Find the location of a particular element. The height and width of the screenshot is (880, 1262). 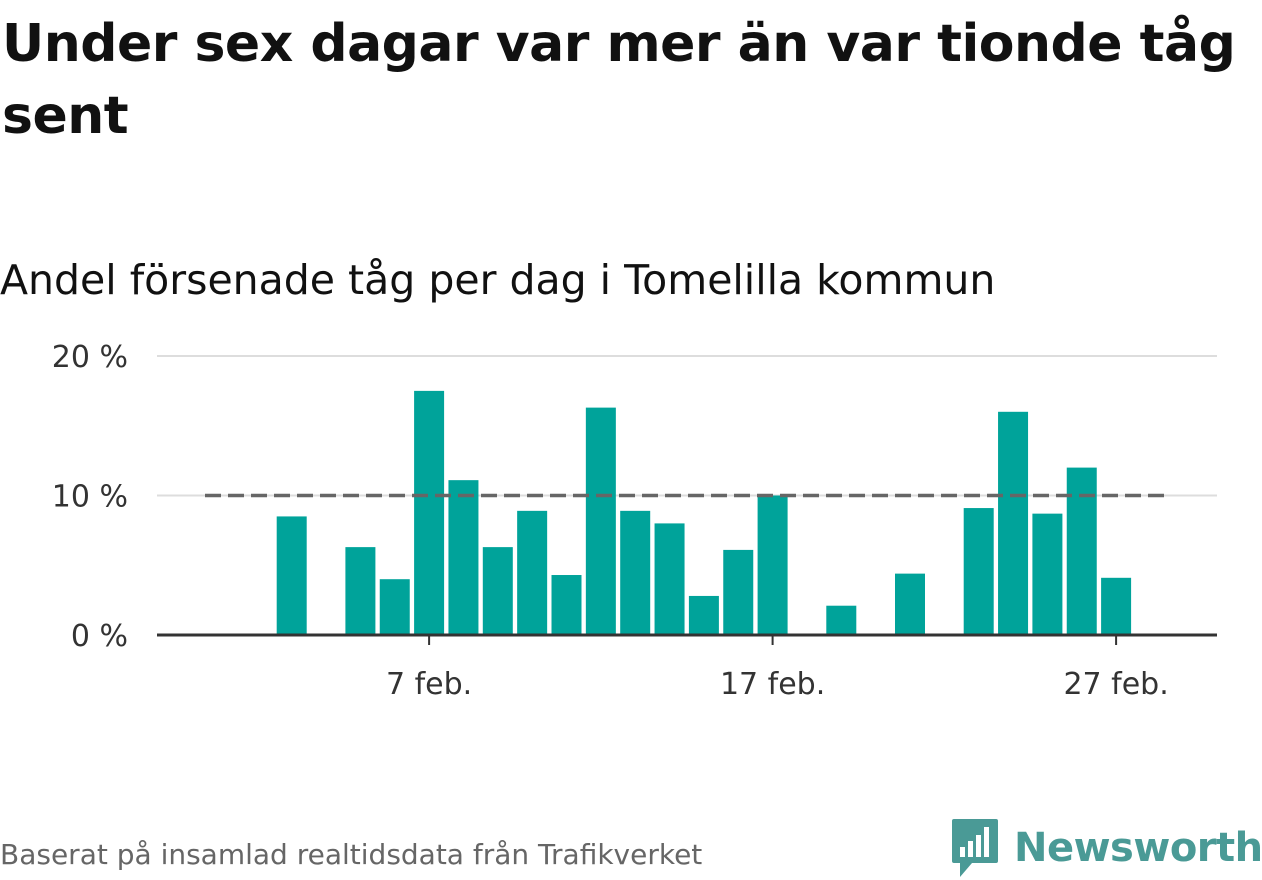

y-tick-label: 10 % is located at coordinates (90, 497).